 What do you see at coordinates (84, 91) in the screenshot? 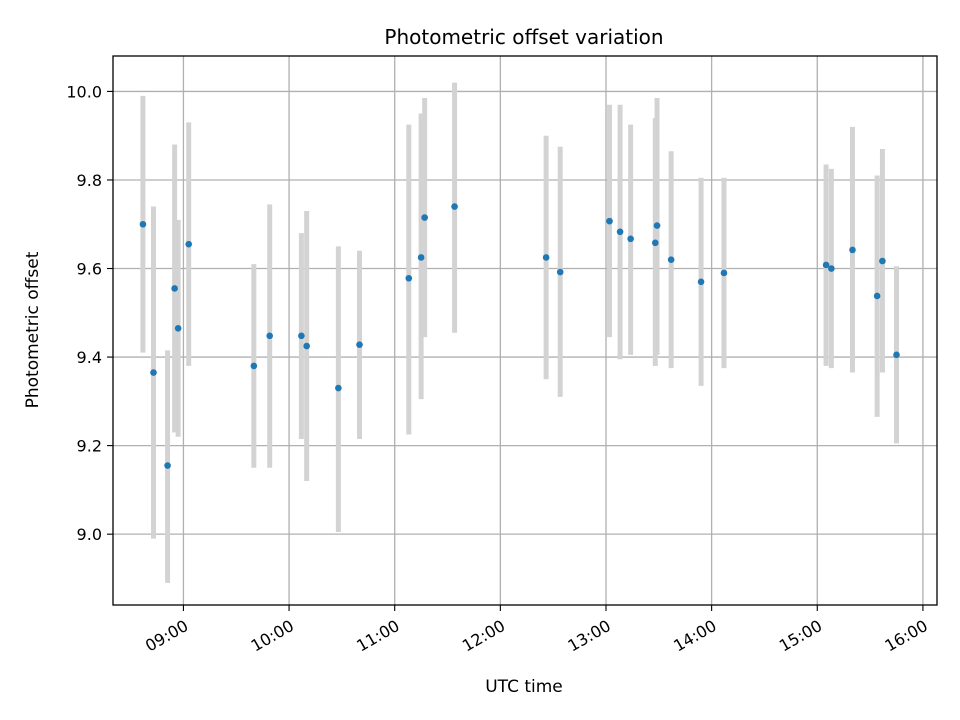
I see `y-tick-label: 10.0` at bounding box center [84, 91].